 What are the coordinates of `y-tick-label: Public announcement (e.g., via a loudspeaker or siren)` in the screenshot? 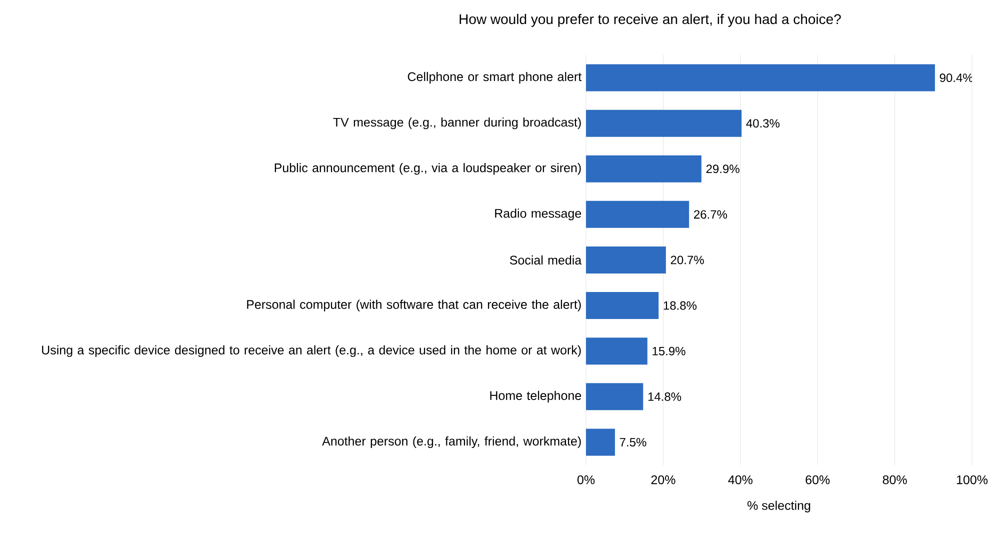 It's located at (427, 169).